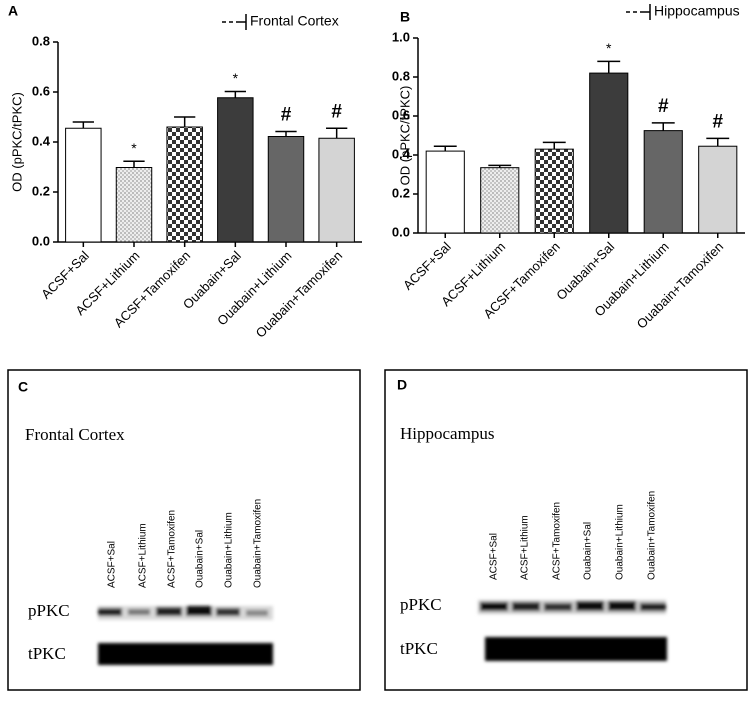 The width and height of the screenshot is (750, 701). Describe the element at coordinates (75, 434) in the screenshot. I see `panel-title: Frontal Cortex` at that location.